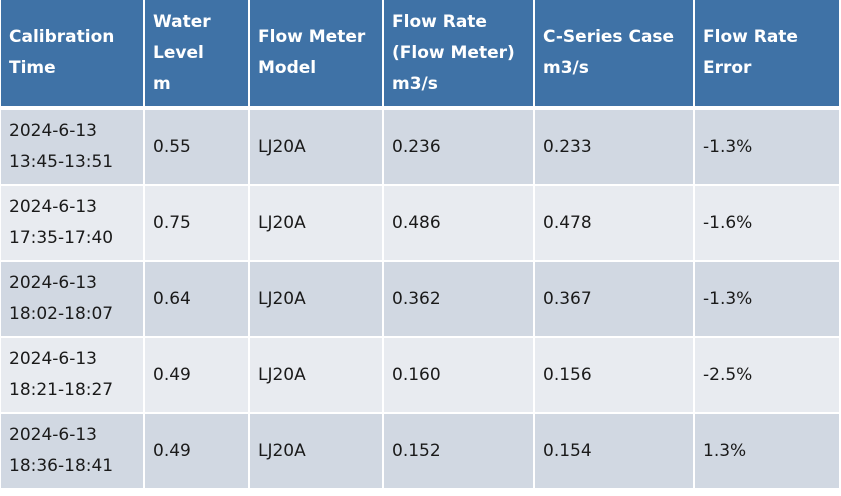 The width and height of the screenshot is (841, 496). Describe the element at coordinates (197, 148) in the screenshot. I see `cell-water-level: 0.55` at that location.